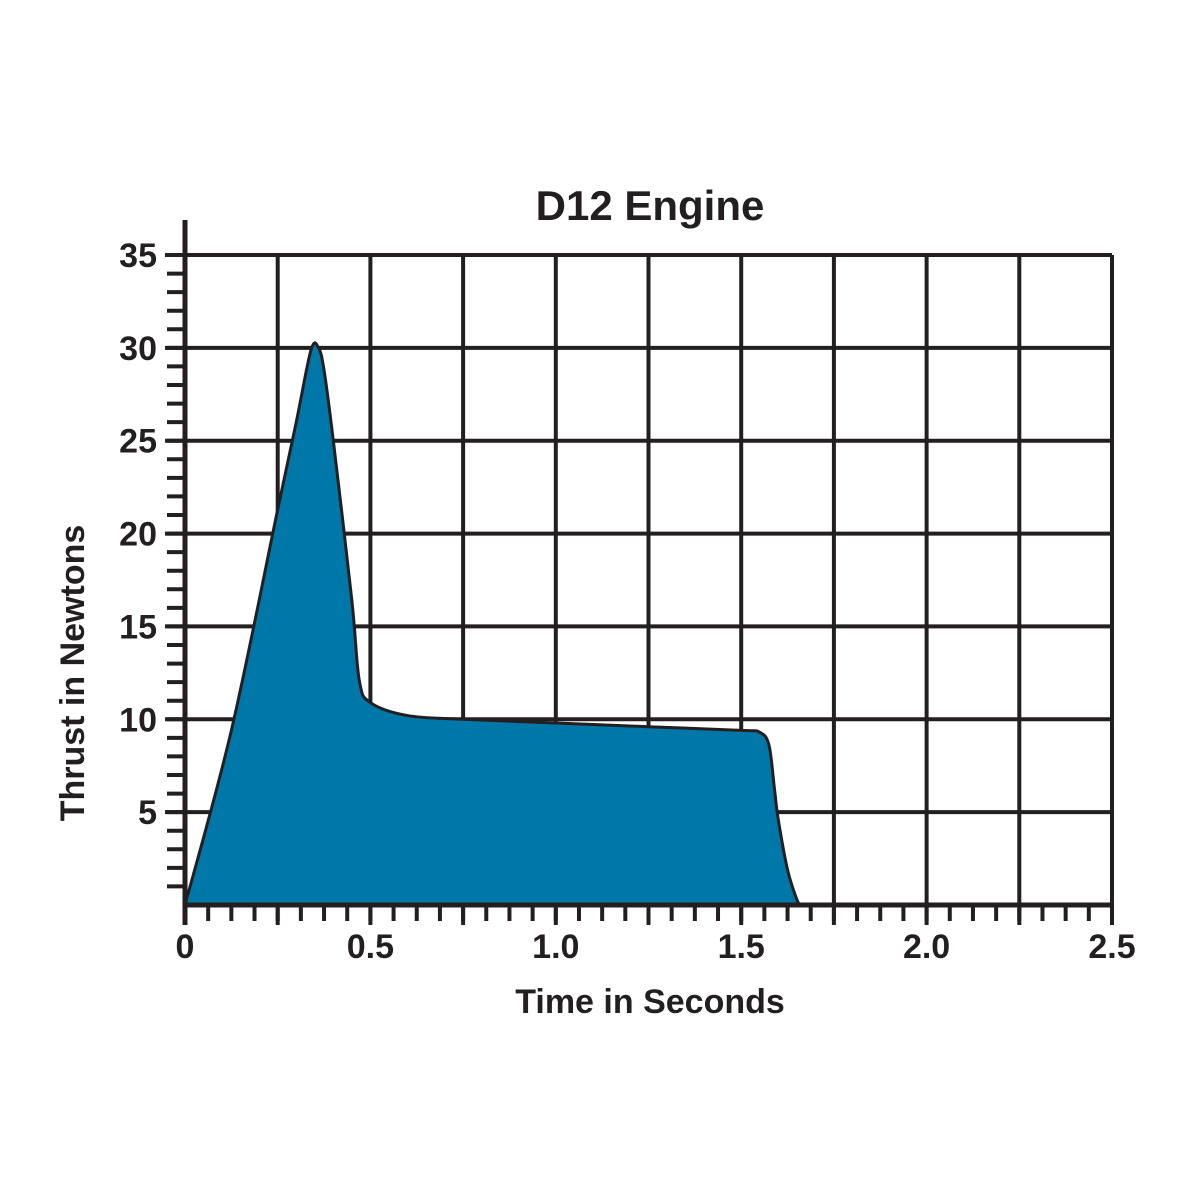 The image size is (1200, 1200). What do you see at coordinates (73, 673) in the screenshot?
I see `y-axis-label: Thrust in Newtons` at bounding box center [73, 673].